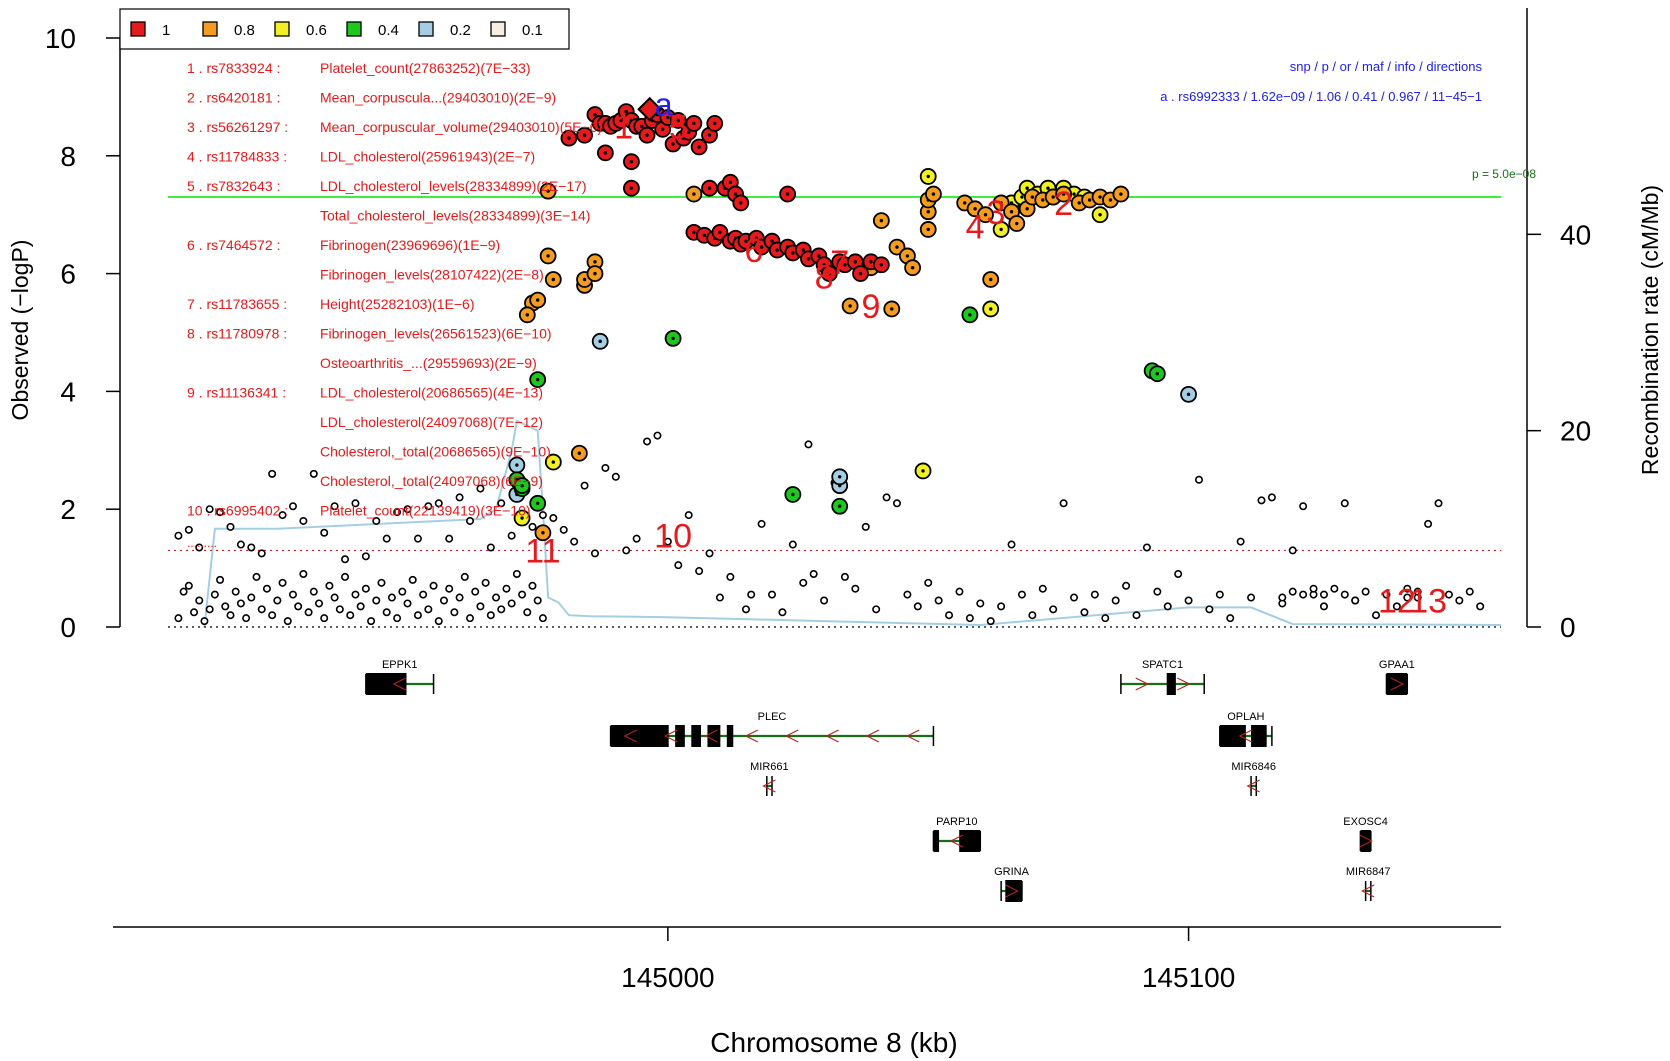  What do you see at coordinates (460, 30) in the screenshot?
I see `legend-label: 0.2` at bounding box center [460, 30].